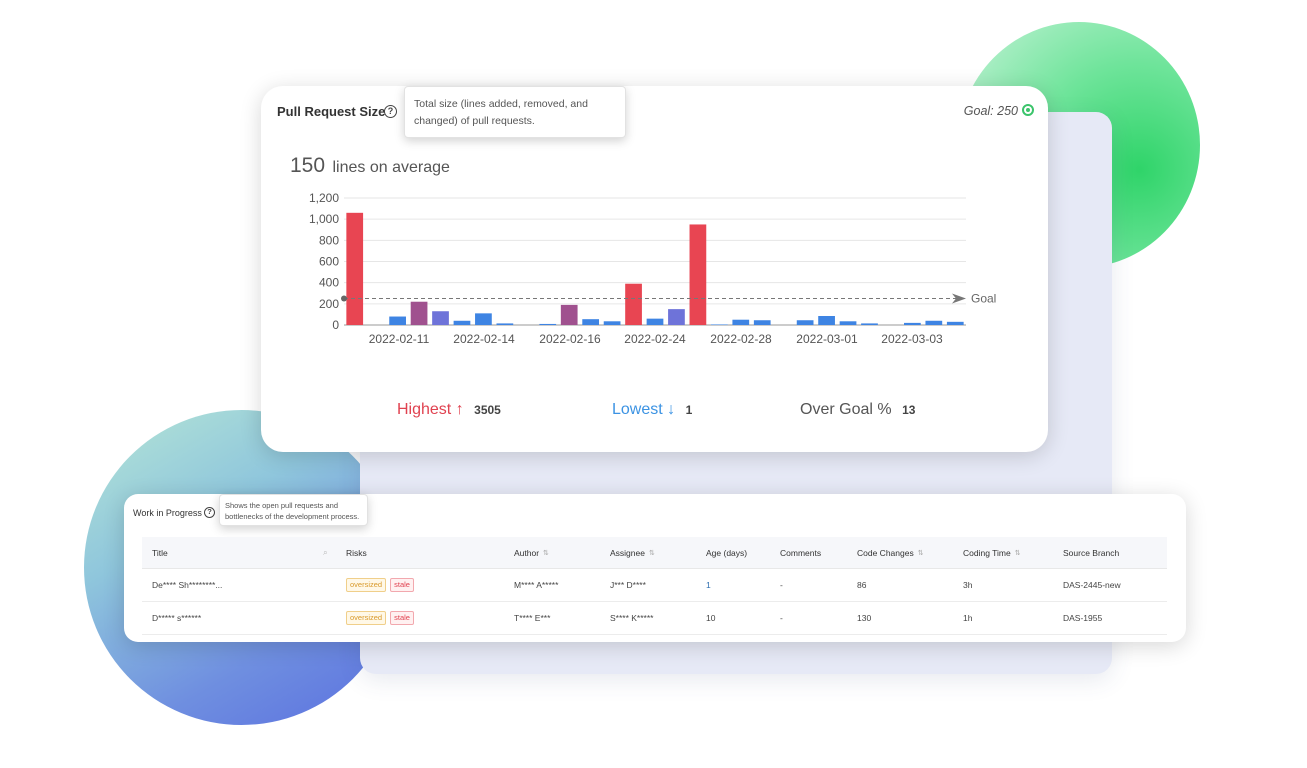 The image size is (1307, 768). Describe the element at coordinates (741, 339) in the screenshot. I see `x-tick-label: 2022-02-28` at that location.